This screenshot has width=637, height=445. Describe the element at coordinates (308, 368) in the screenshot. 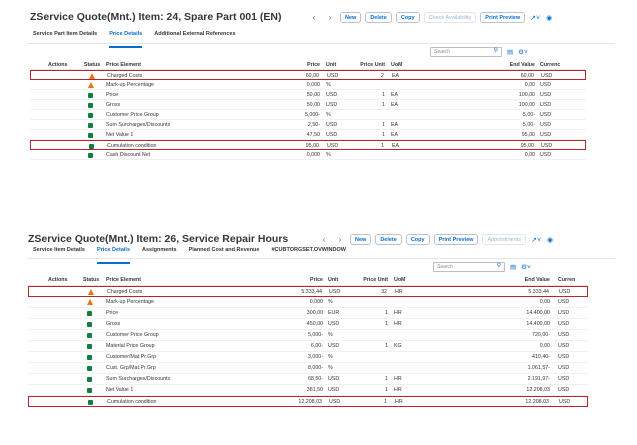

I see `table-row: Cust. Grp/Mat.Pr.Grp 8,000-% 1.061,57- USD` at that location.